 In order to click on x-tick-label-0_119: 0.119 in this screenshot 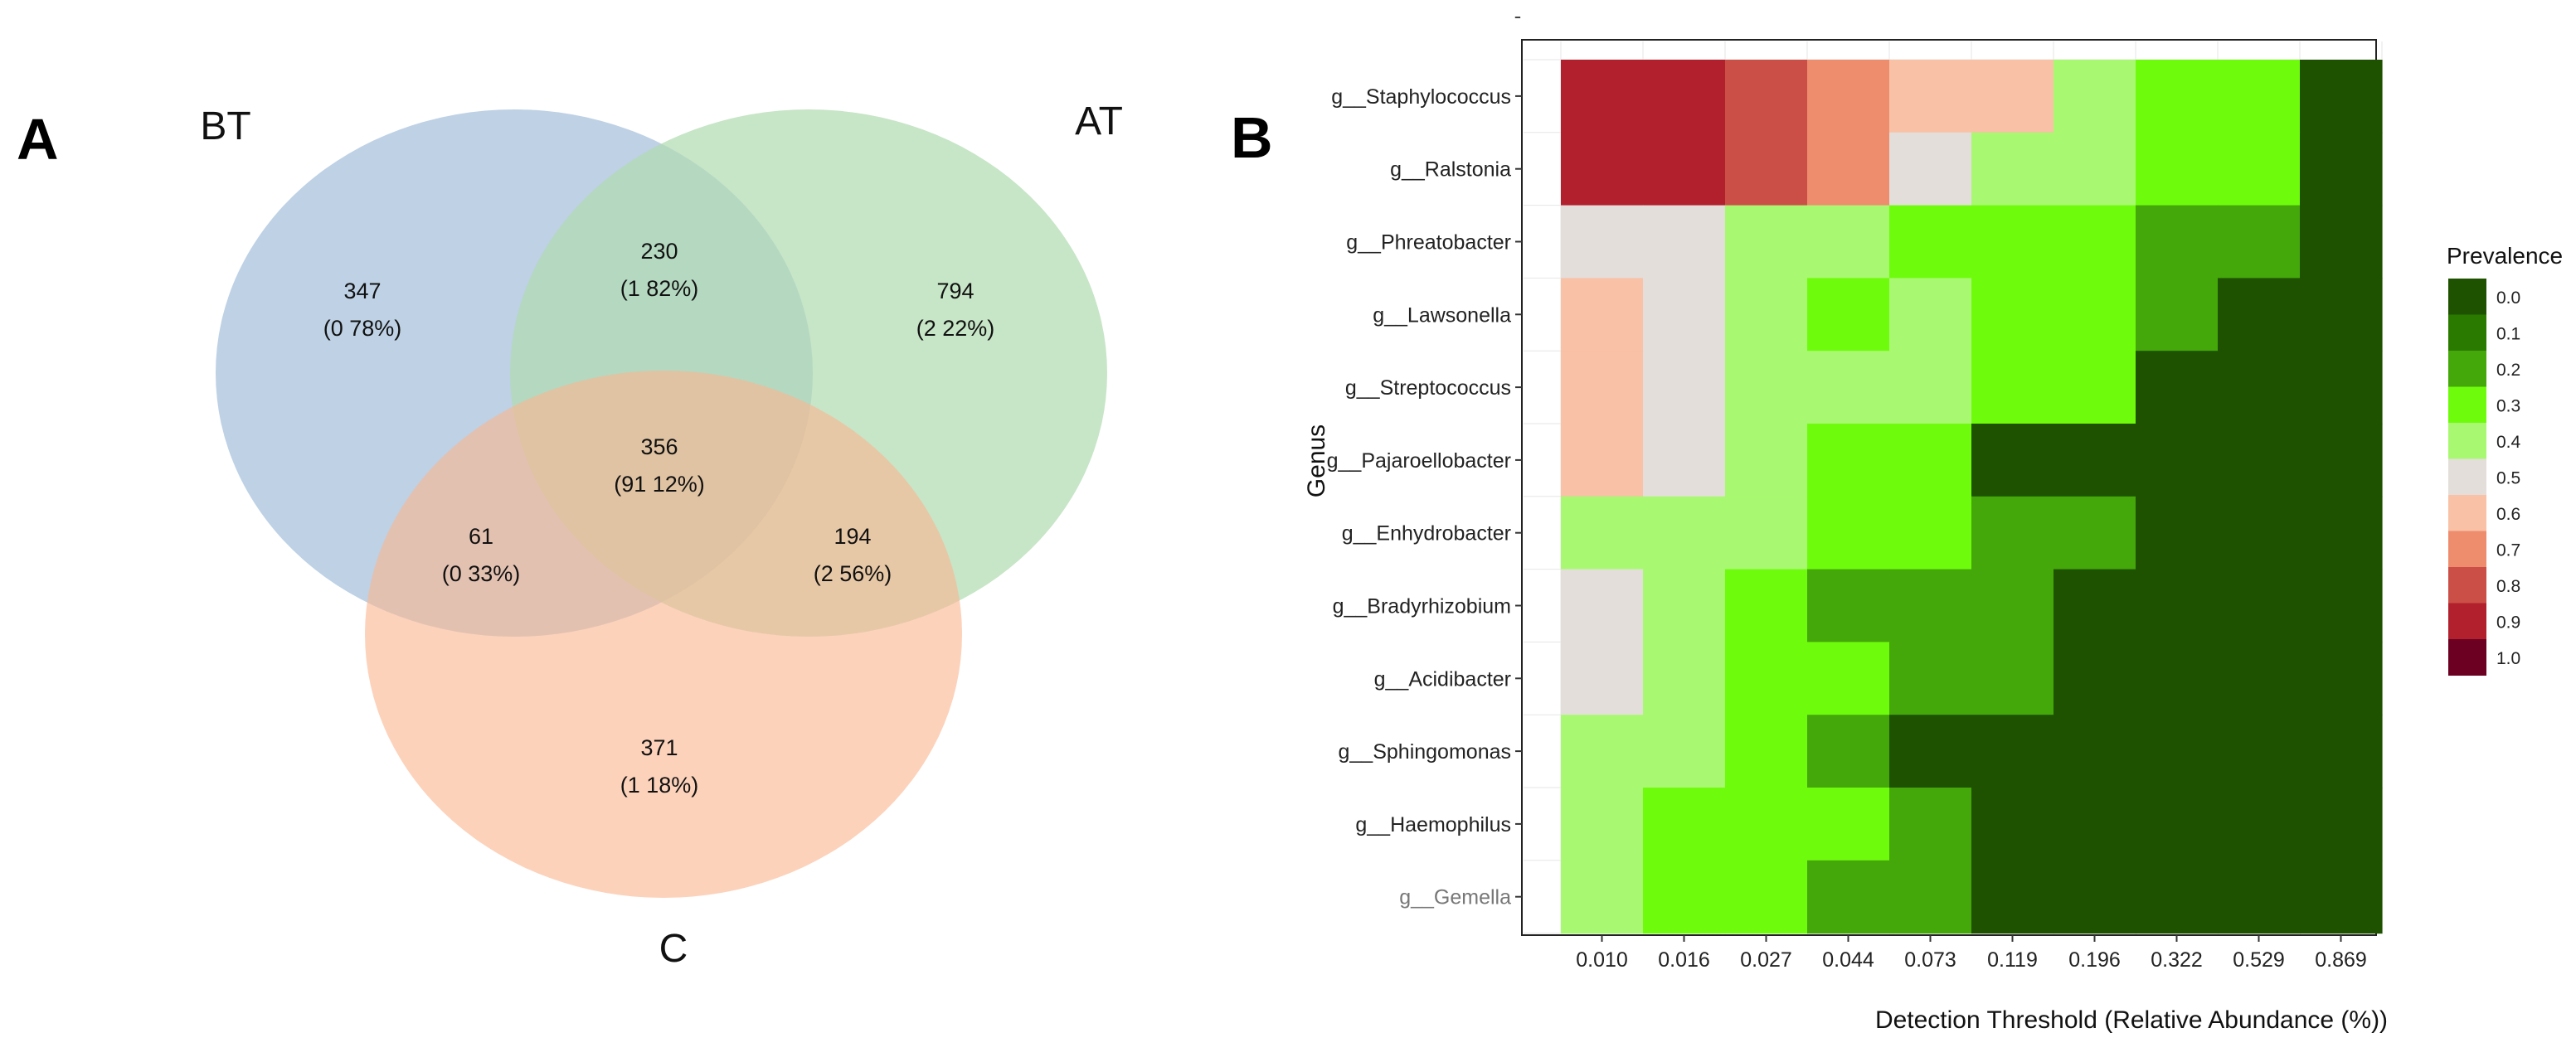, I will do `click(2012, 960)`.